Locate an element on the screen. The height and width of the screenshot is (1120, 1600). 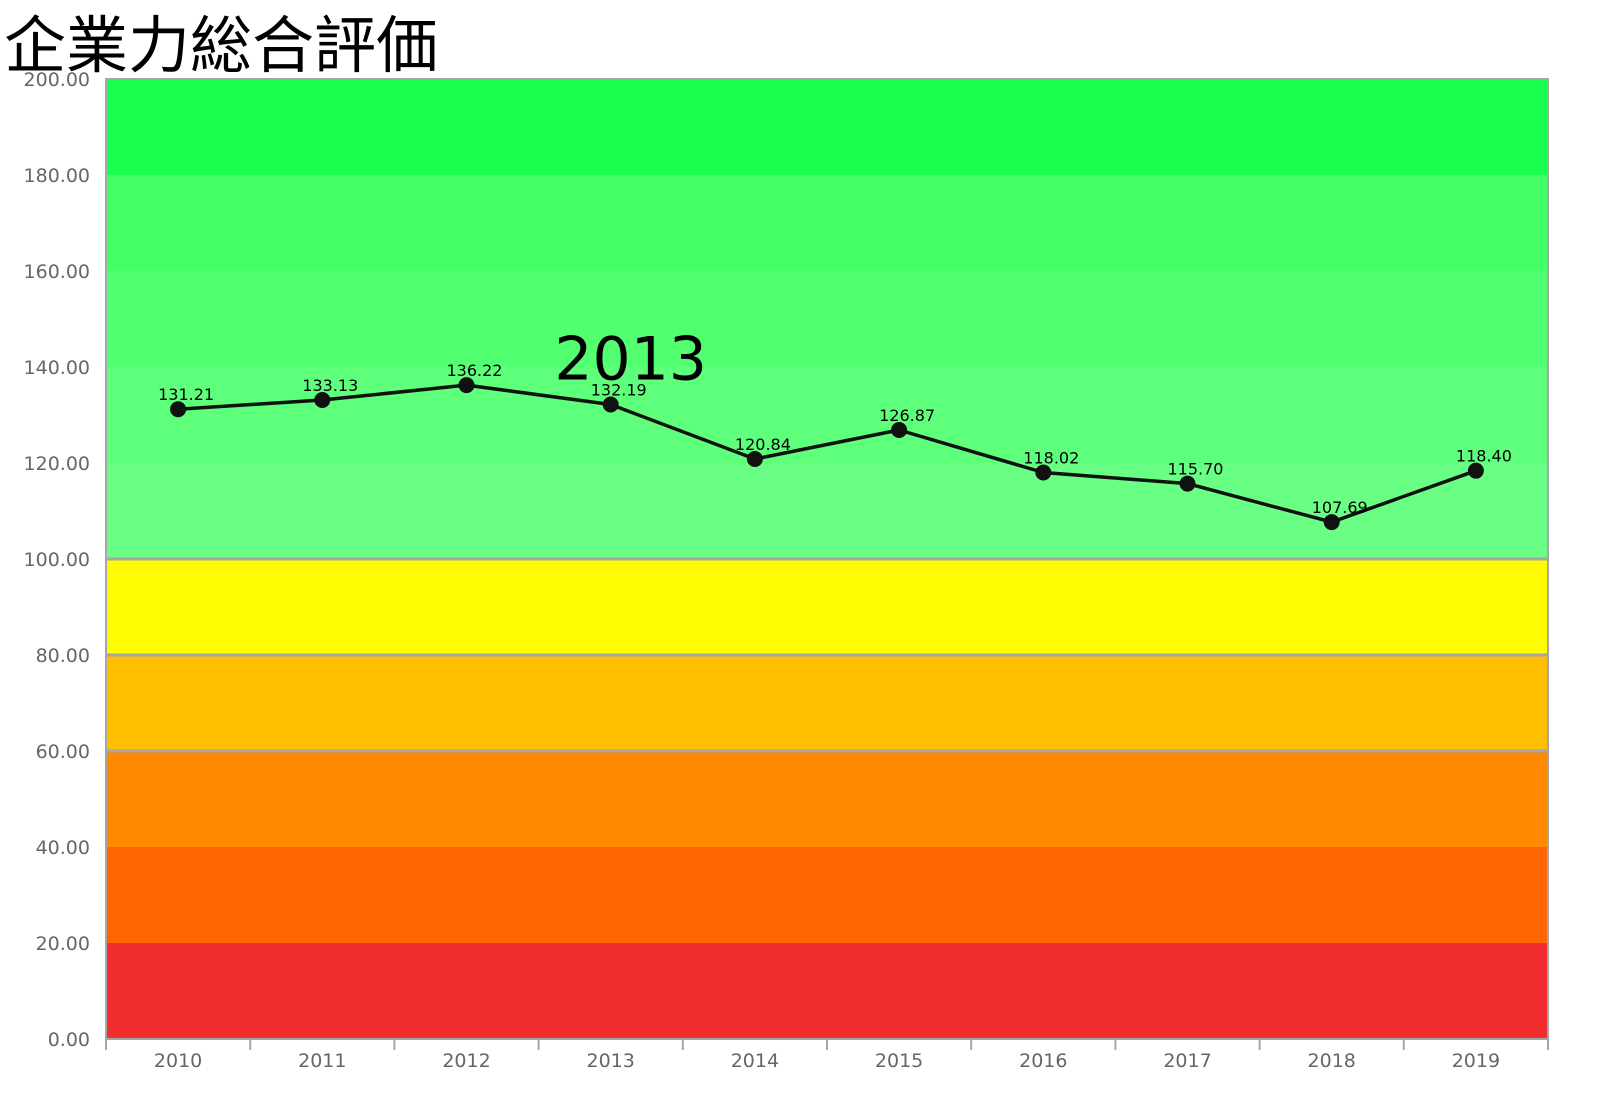
x-tick-label: 2011 is located at coordinates (322, 1061).